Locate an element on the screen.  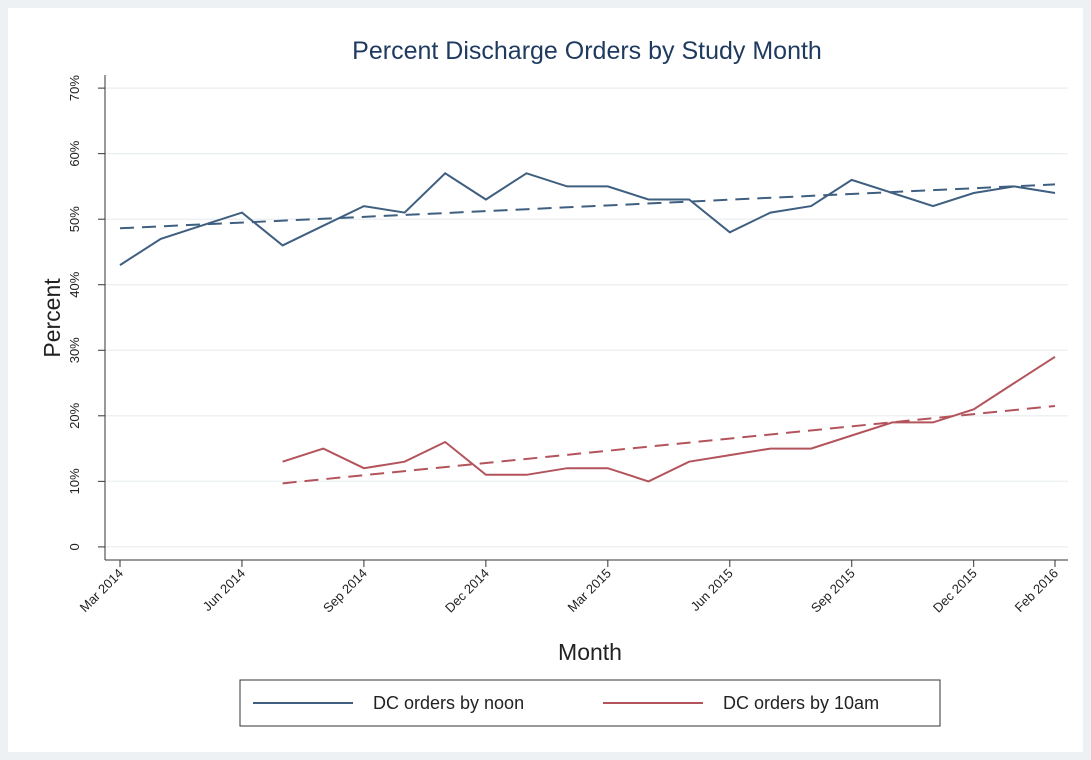
x-axis-label: Month is located at coordinates (590, 652).